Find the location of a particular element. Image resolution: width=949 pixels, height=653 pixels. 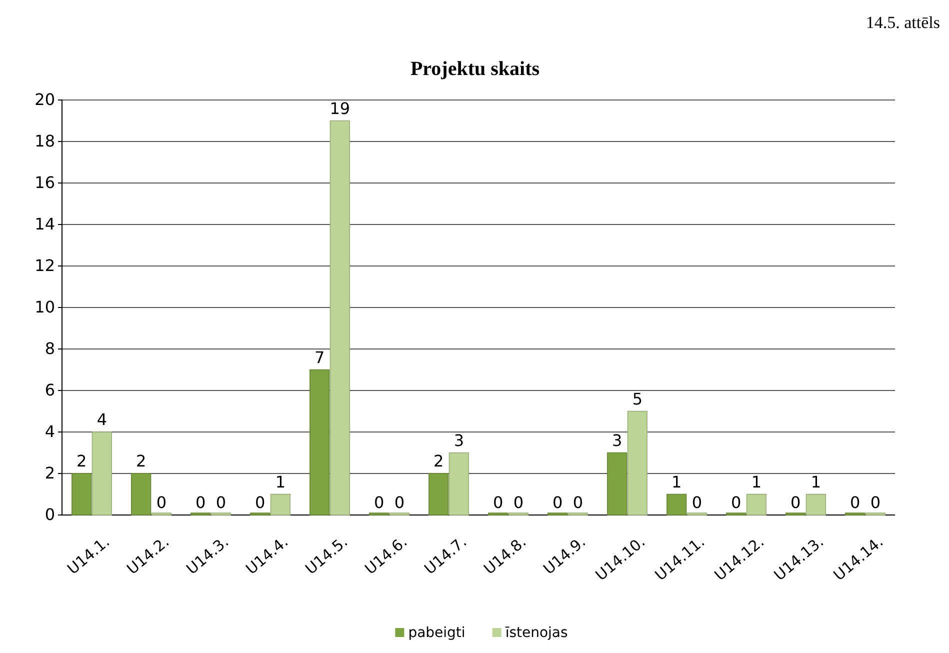

y-tick-label: 8 is located at coordinates (49, 348).